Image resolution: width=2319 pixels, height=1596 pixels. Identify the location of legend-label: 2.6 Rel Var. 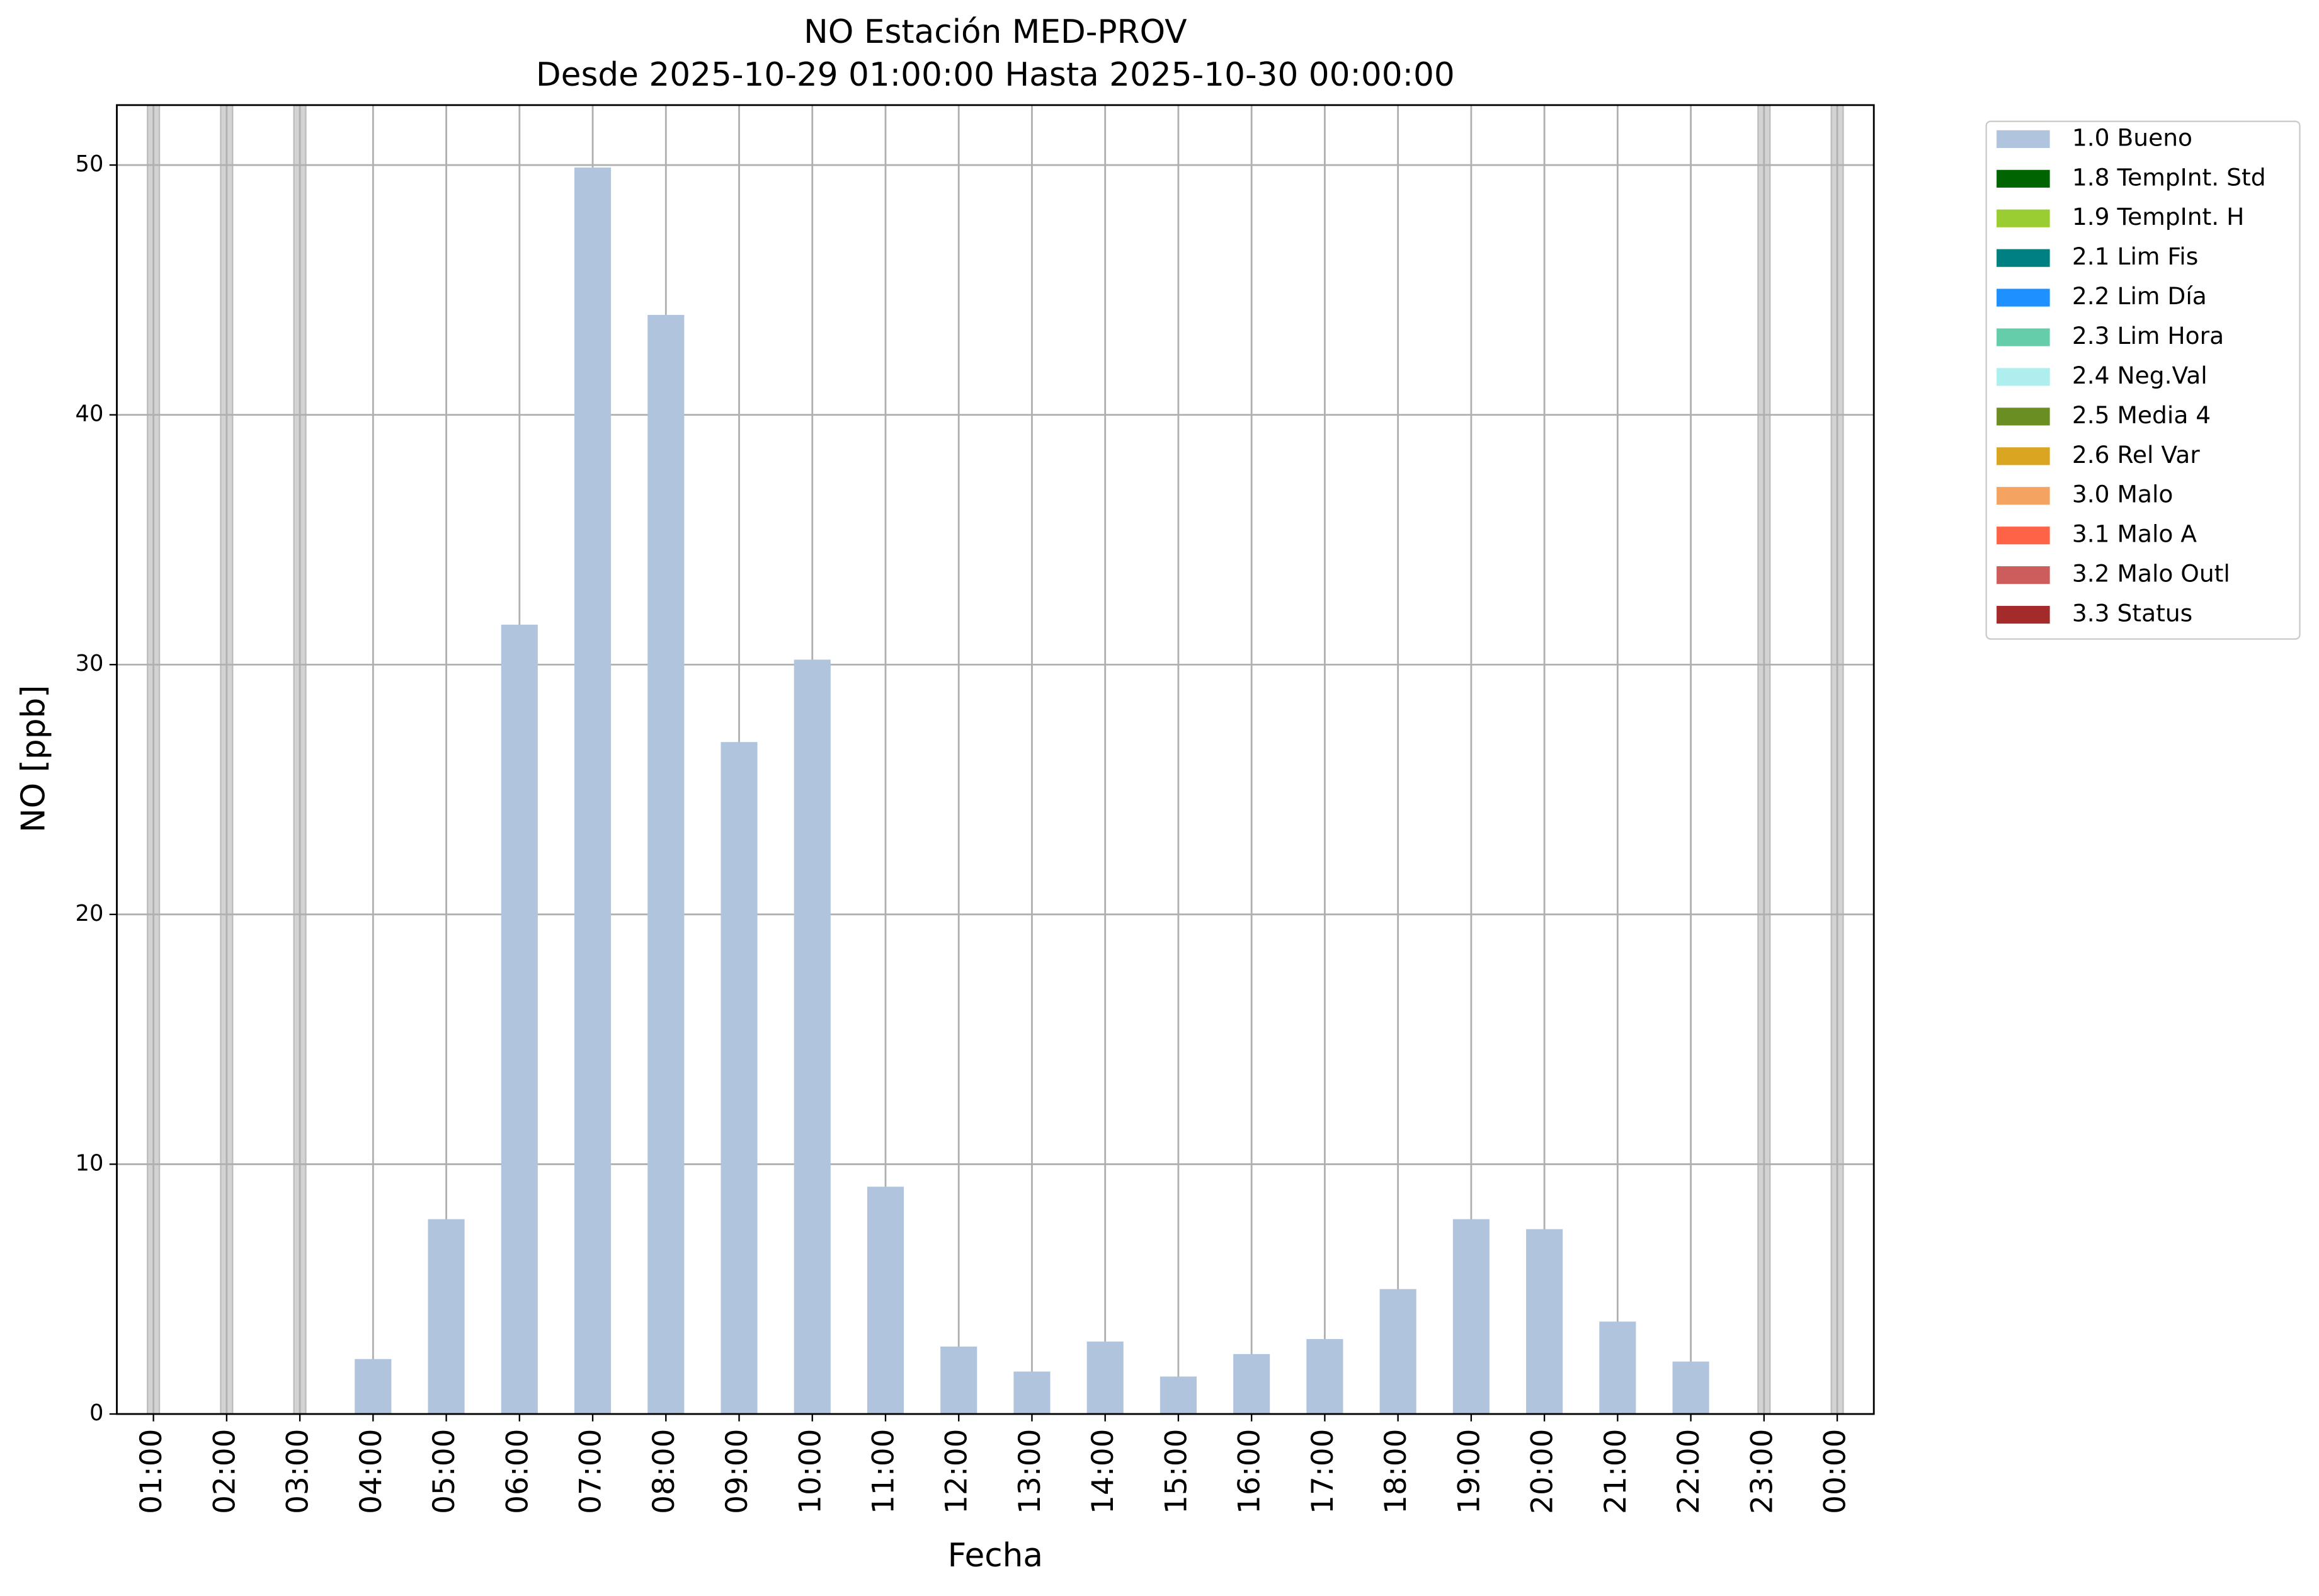
(2136, 455).